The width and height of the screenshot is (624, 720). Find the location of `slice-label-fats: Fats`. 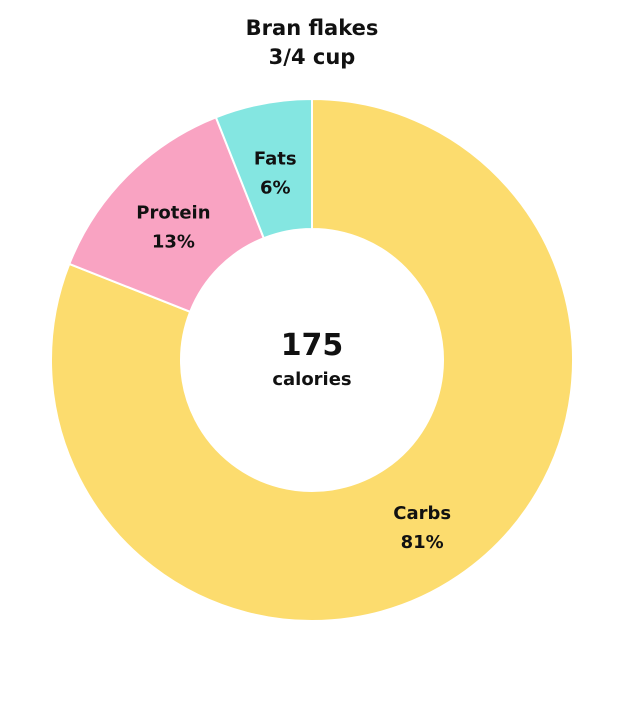

slice-label-fats: Fats is located at coordinates (275, 158).